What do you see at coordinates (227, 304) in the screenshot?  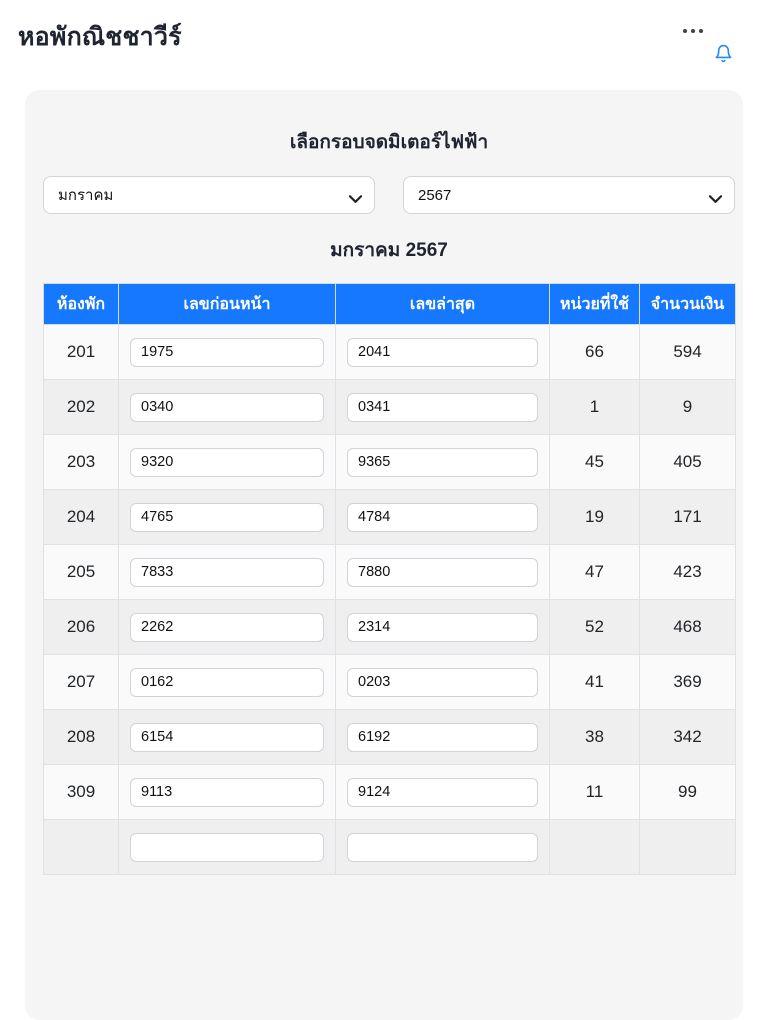 I see `header-previous: เลขก่อนหน้า` at bounding box center [227, 304].